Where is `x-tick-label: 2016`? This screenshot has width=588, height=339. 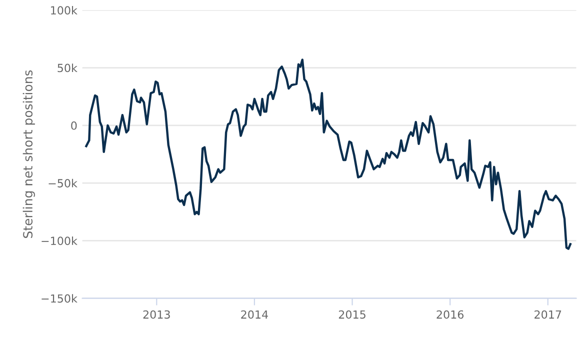 x-tick-label: 2016 is located at coordinates (450, 314).